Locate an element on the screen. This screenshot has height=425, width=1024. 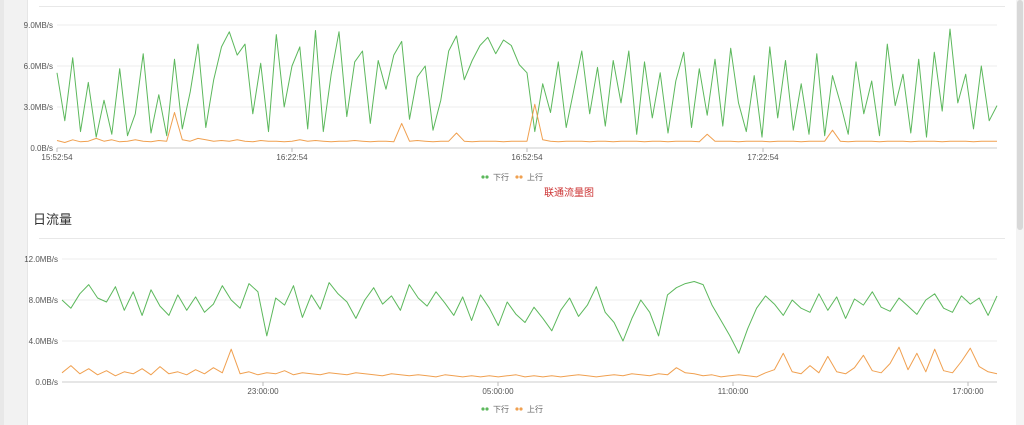
x-tick-label: 11:00:00 is located at coordinates (733, 391).